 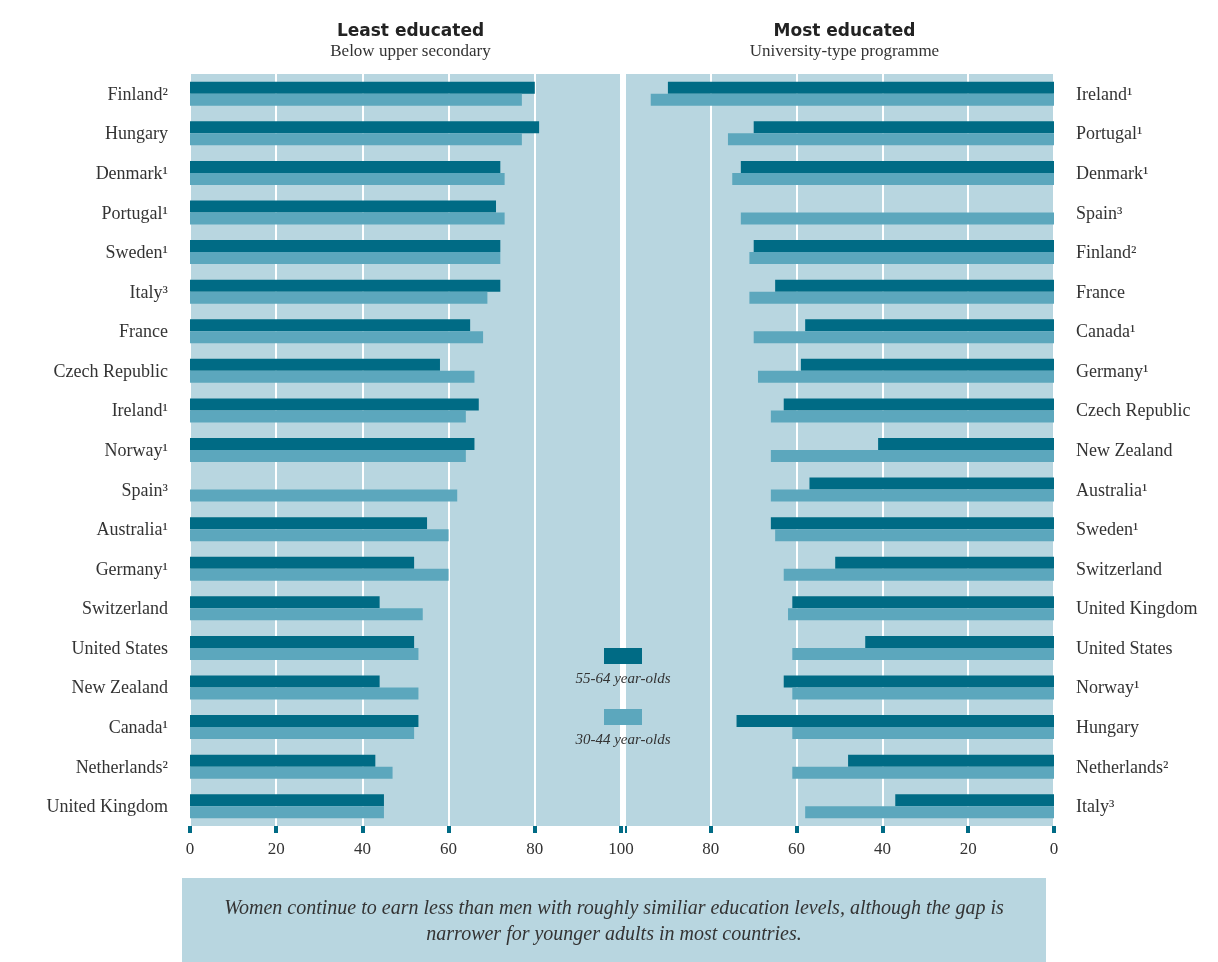 I want to click on legend-label: 30-44 year-olds, so click(x=623, y=739).